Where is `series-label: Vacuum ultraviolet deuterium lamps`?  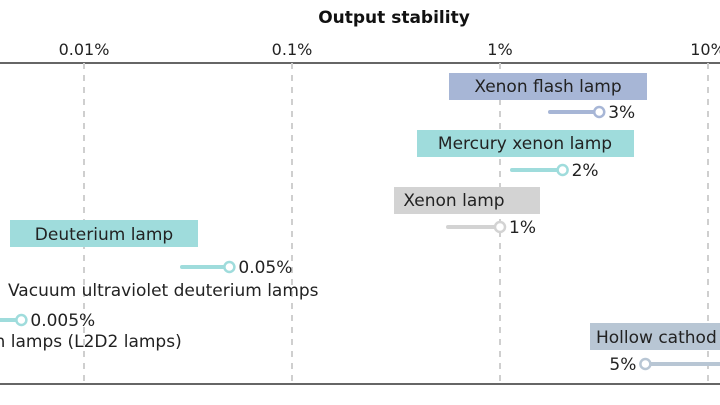 series-label: Vacuum ultraviolet deuterium lamps is located at coordinates (163, 291).